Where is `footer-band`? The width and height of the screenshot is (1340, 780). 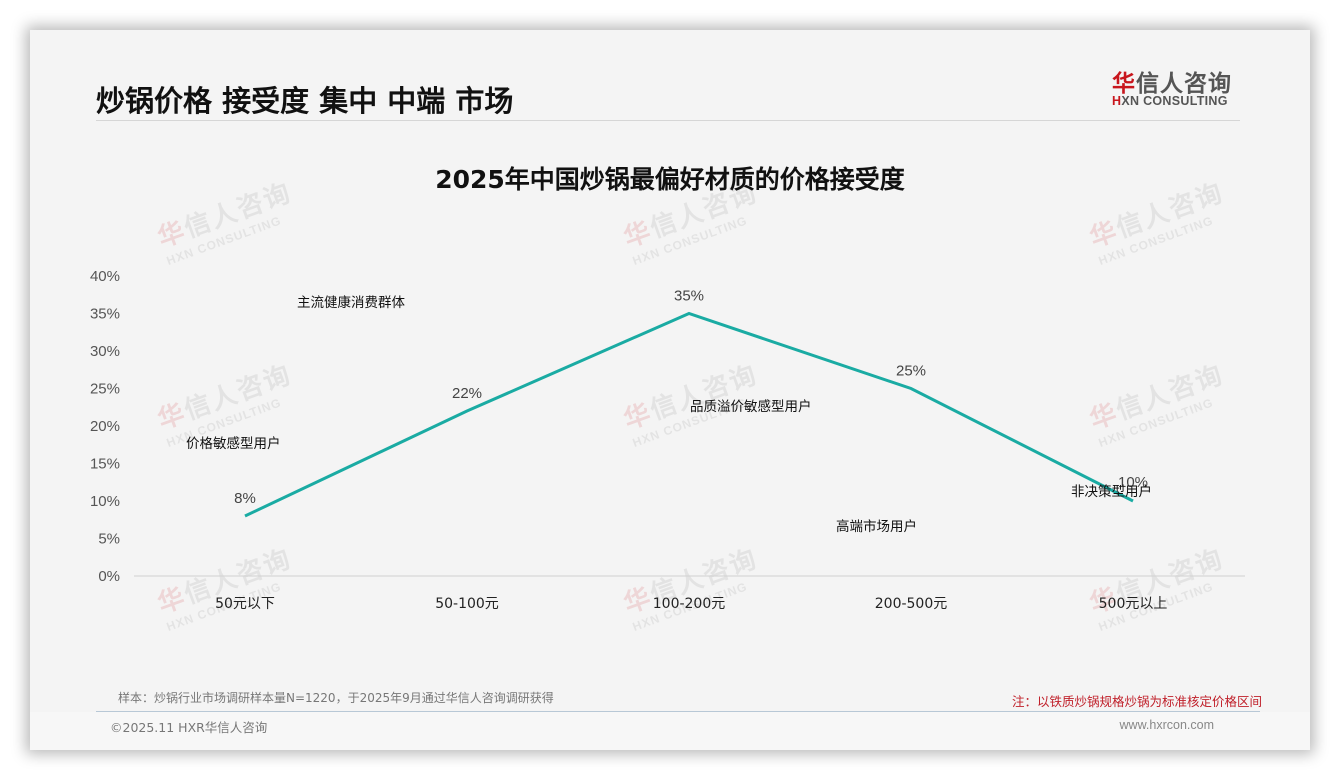 footer-band is located at coordinates (670, 731).